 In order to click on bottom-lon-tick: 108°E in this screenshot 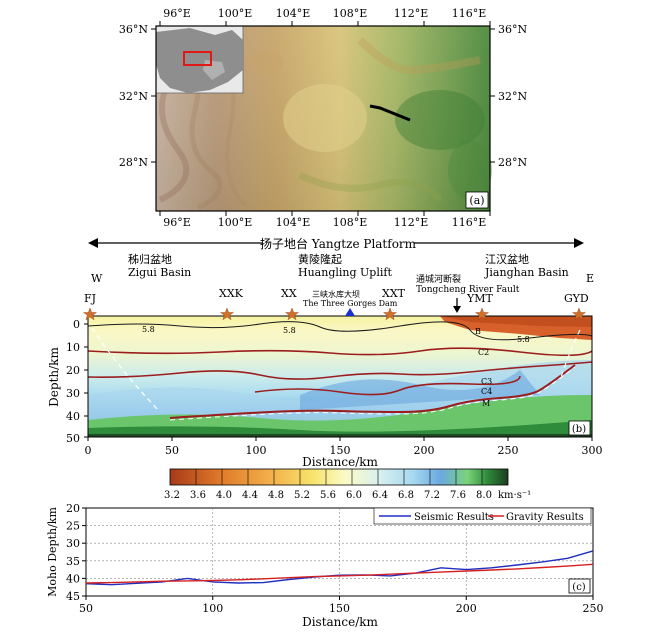, I will do `click(350, 222)`.